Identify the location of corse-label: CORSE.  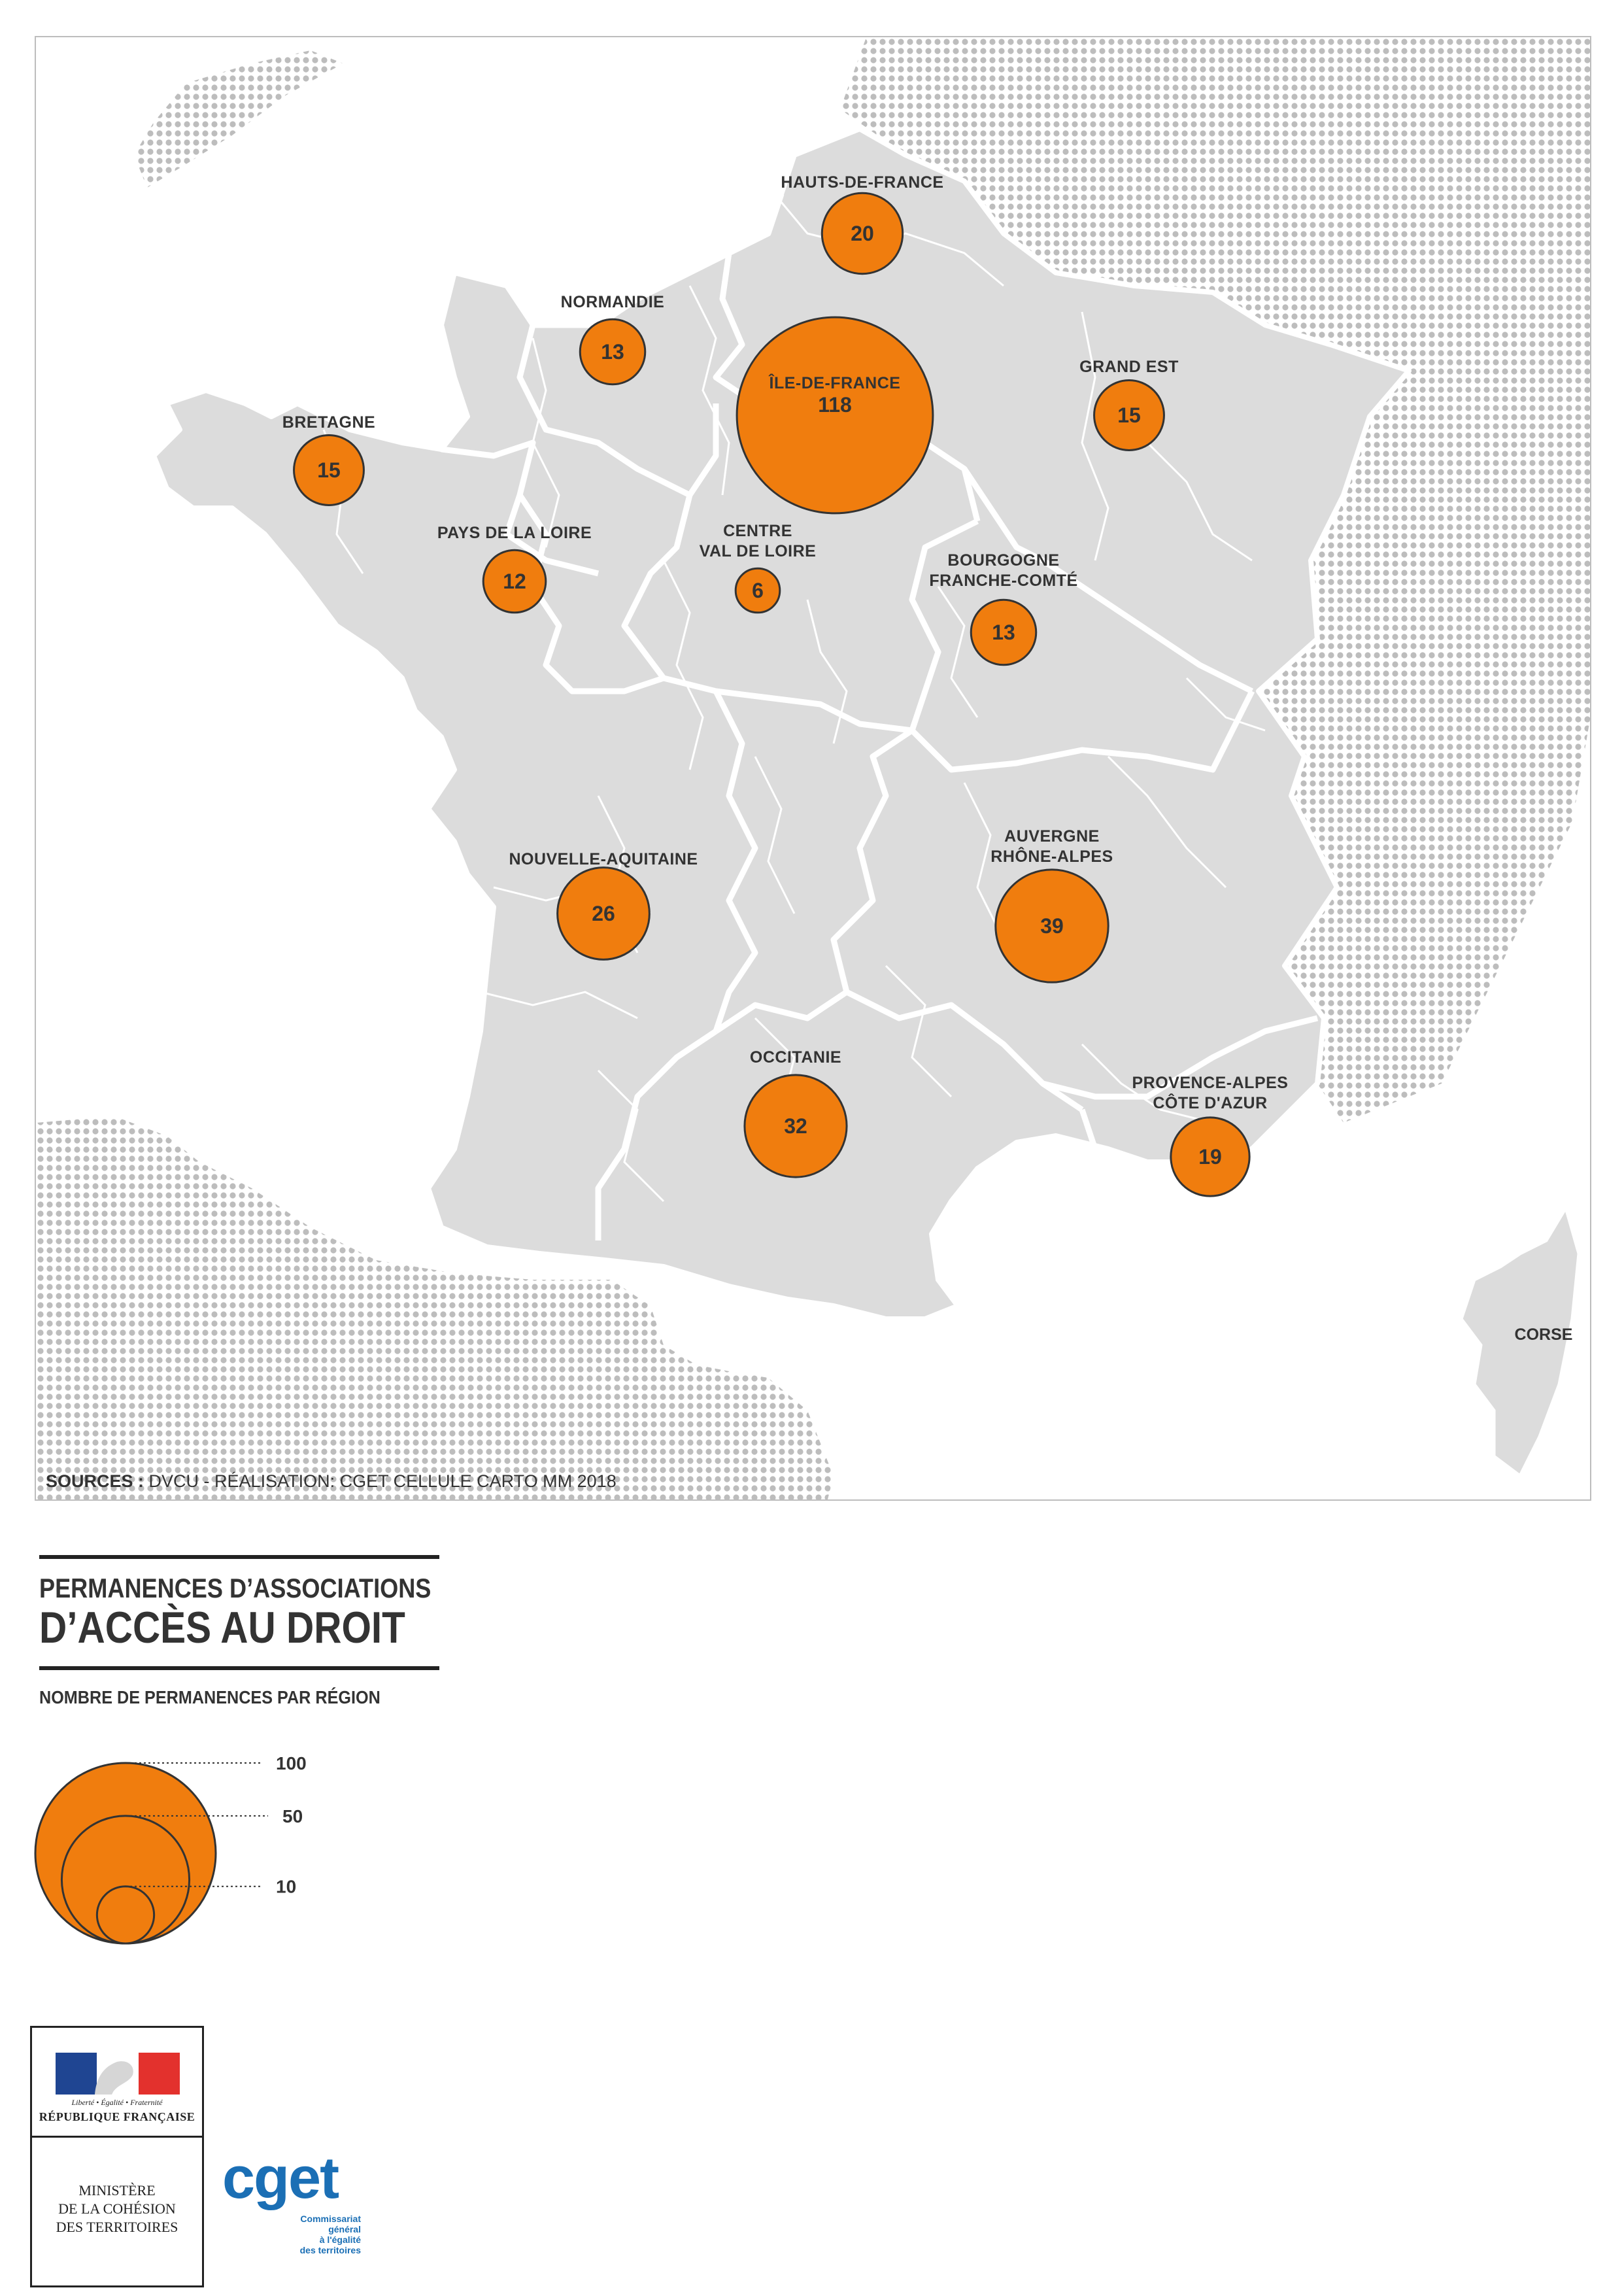
(1544, 1335).